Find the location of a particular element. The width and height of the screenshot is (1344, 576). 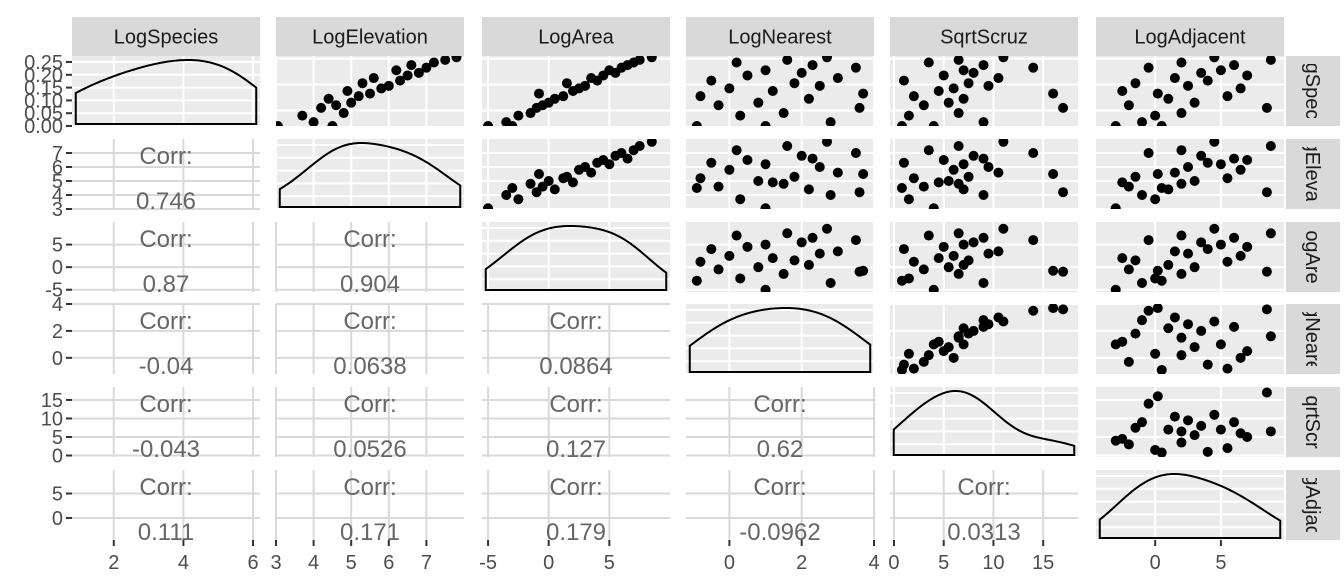

y-tick-label: 4 is located at coordinates (57, 305).